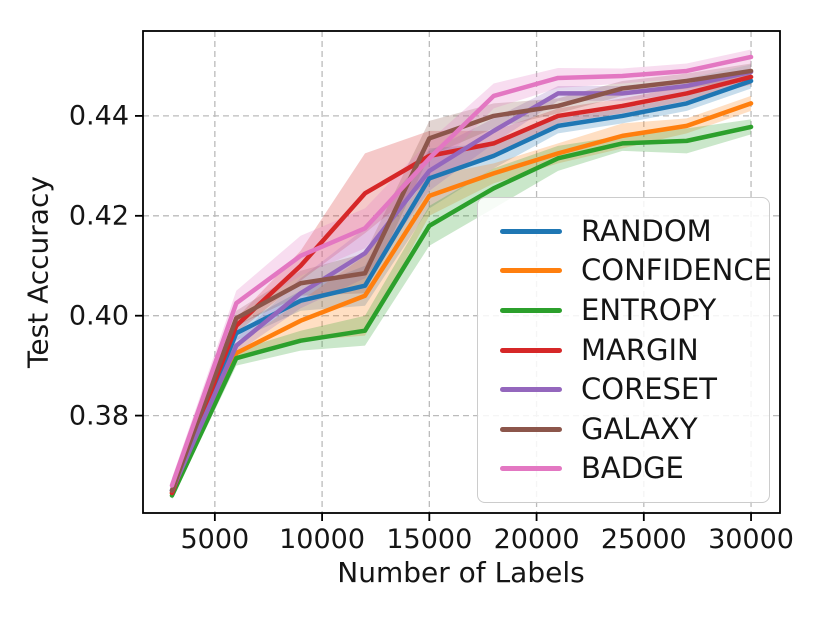  What do you see at coordinates (98, 416) in the screenshot?
I see `y-tick-label: 0.38` at bounding box center [98, 416].